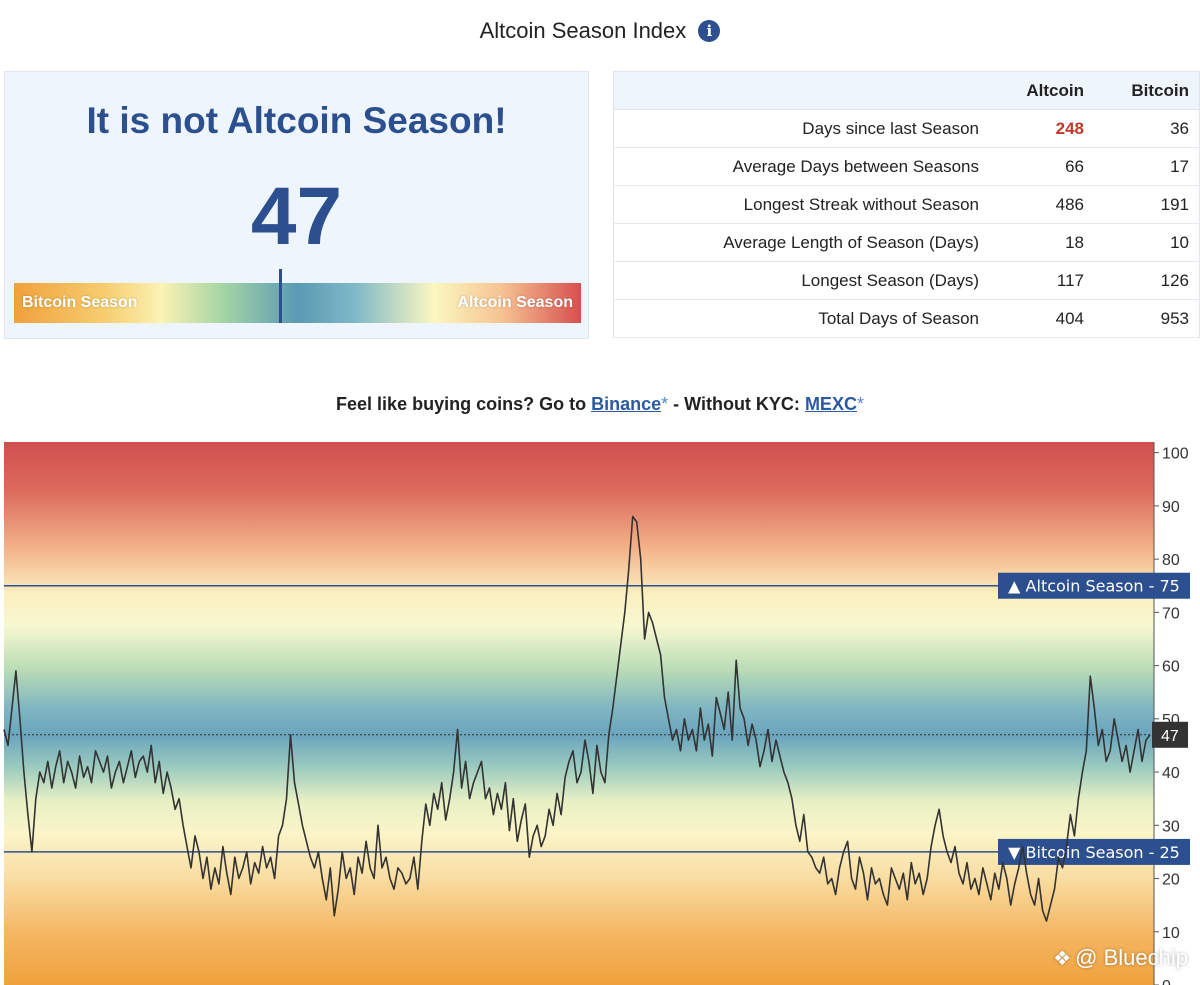 The image size is (1200, 985). What do you see at coordinates (830, 404) in the screenshot?
I see `mexc-link: MEXC` at bounding box center [830, 404].